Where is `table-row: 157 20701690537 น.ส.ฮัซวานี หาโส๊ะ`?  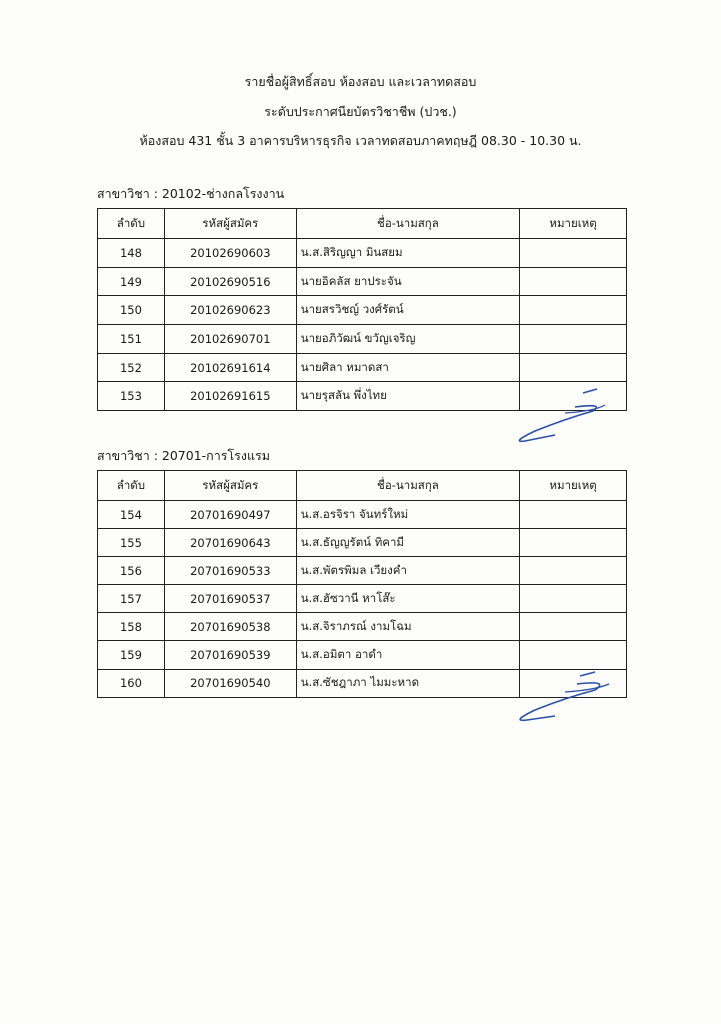
table-row: 157 20701690537 น.ส.ฮัซวานี หาโส๊ะ is located at coordinates (362, 599).